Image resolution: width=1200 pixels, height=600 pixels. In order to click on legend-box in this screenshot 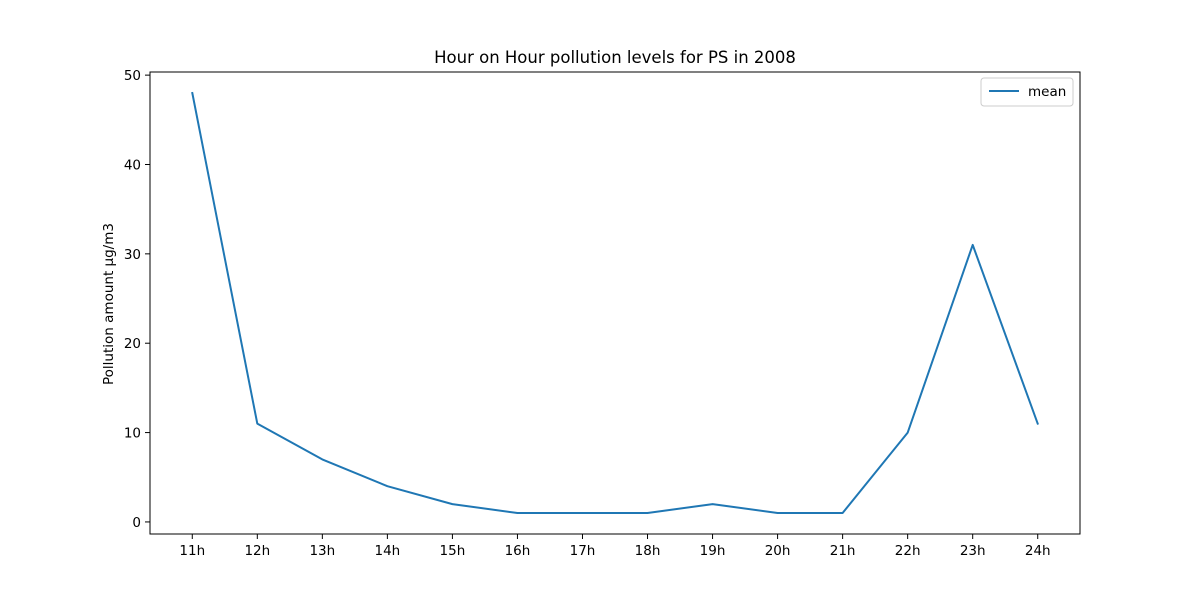, I will do `click(1027, 92)`.